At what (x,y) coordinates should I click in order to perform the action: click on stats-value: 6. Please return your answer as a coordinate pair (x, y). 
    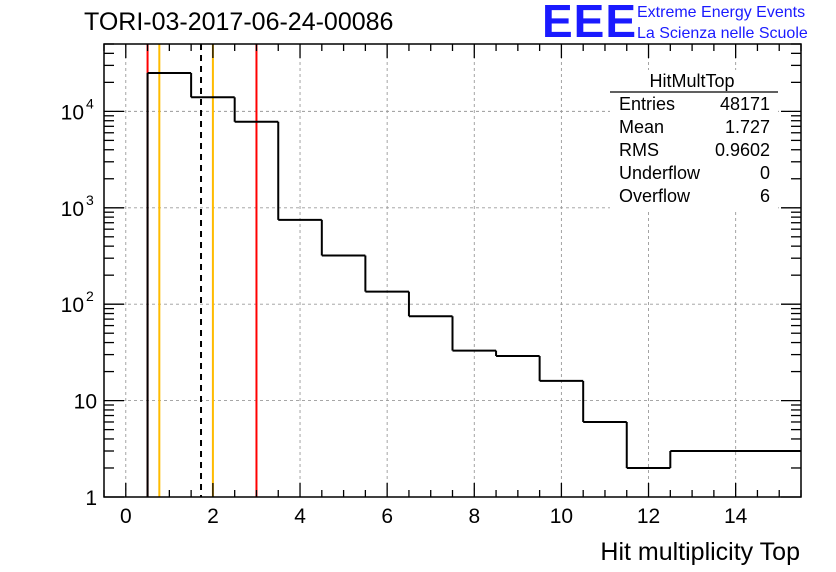
    Looking at the image, I should click on (765, 196).